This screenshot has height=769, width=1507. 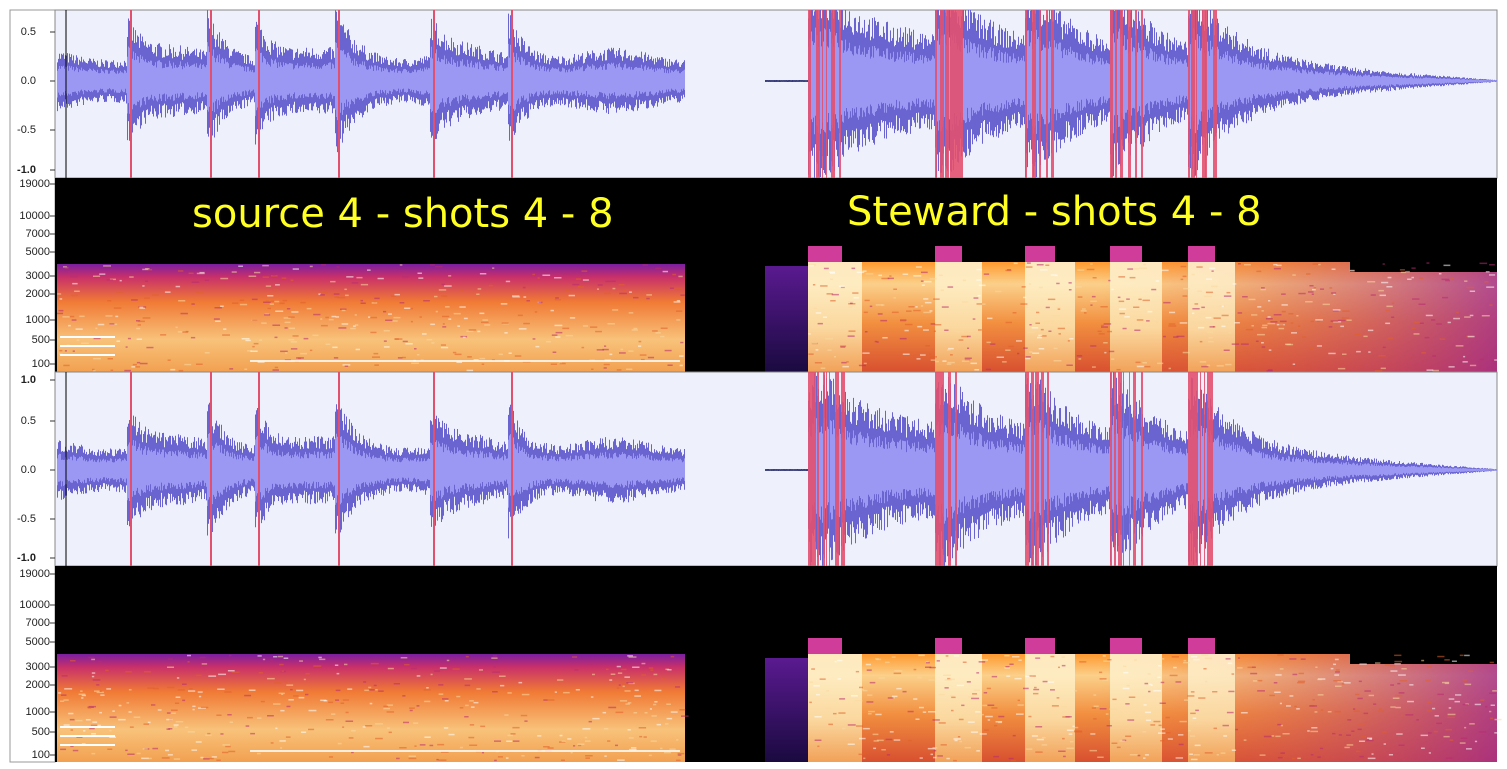 What do you see at coordinates (465, 751) in the screenshot?
I see `tone-line` at bounding box center [465, 751].